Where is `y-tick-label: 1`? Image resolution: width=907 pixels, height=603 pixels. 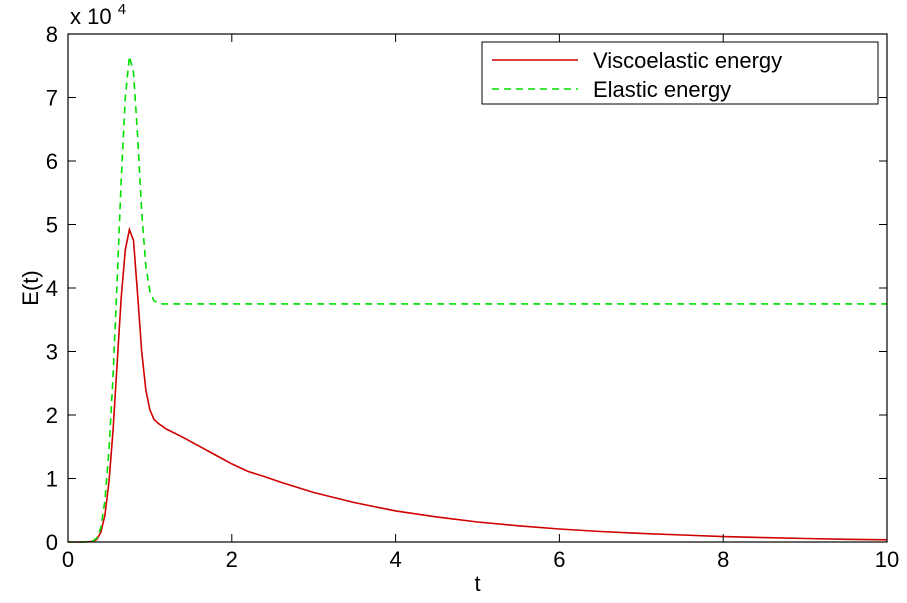
y-tick-label: 1 is located at coordinates (52, 479).